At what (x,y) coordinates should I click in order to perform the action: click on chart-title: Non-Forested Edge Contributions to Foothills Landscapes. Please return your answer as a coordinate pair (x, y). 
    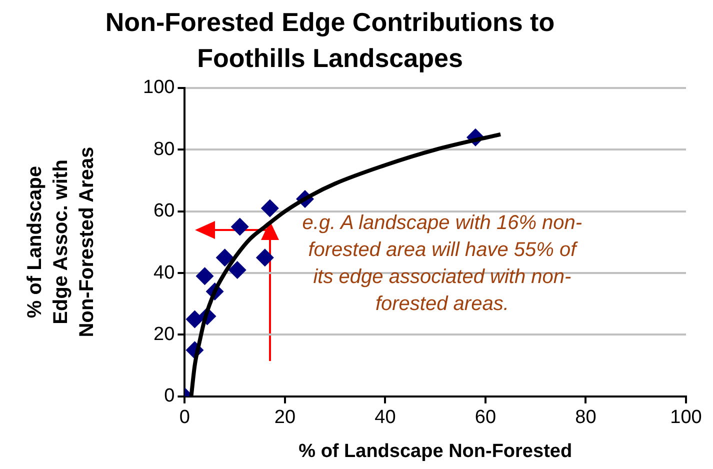
    Looking at the image, I should click on (330, 40).